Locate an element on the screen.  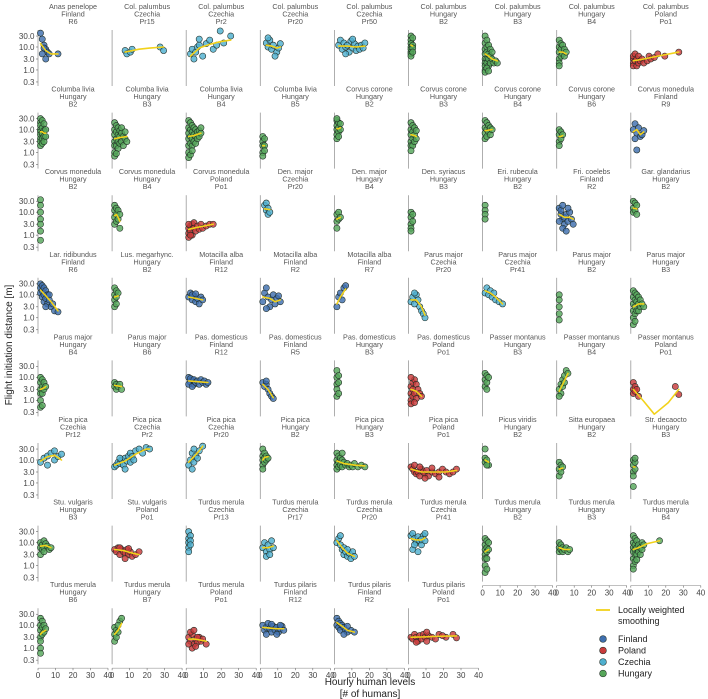
panel-title-site: B2 is located at coordinates (369, 104).